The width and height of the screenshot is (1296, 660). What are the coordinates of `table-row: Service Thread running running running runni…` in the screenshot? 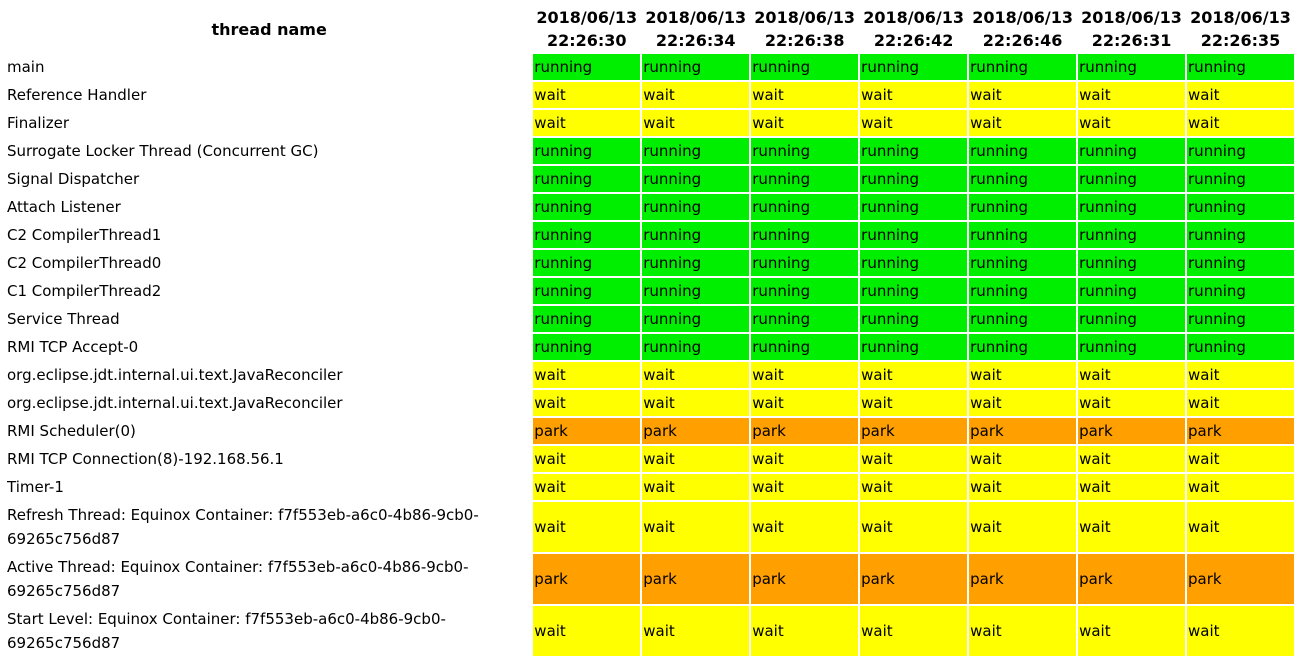 It's located at (650, 319).